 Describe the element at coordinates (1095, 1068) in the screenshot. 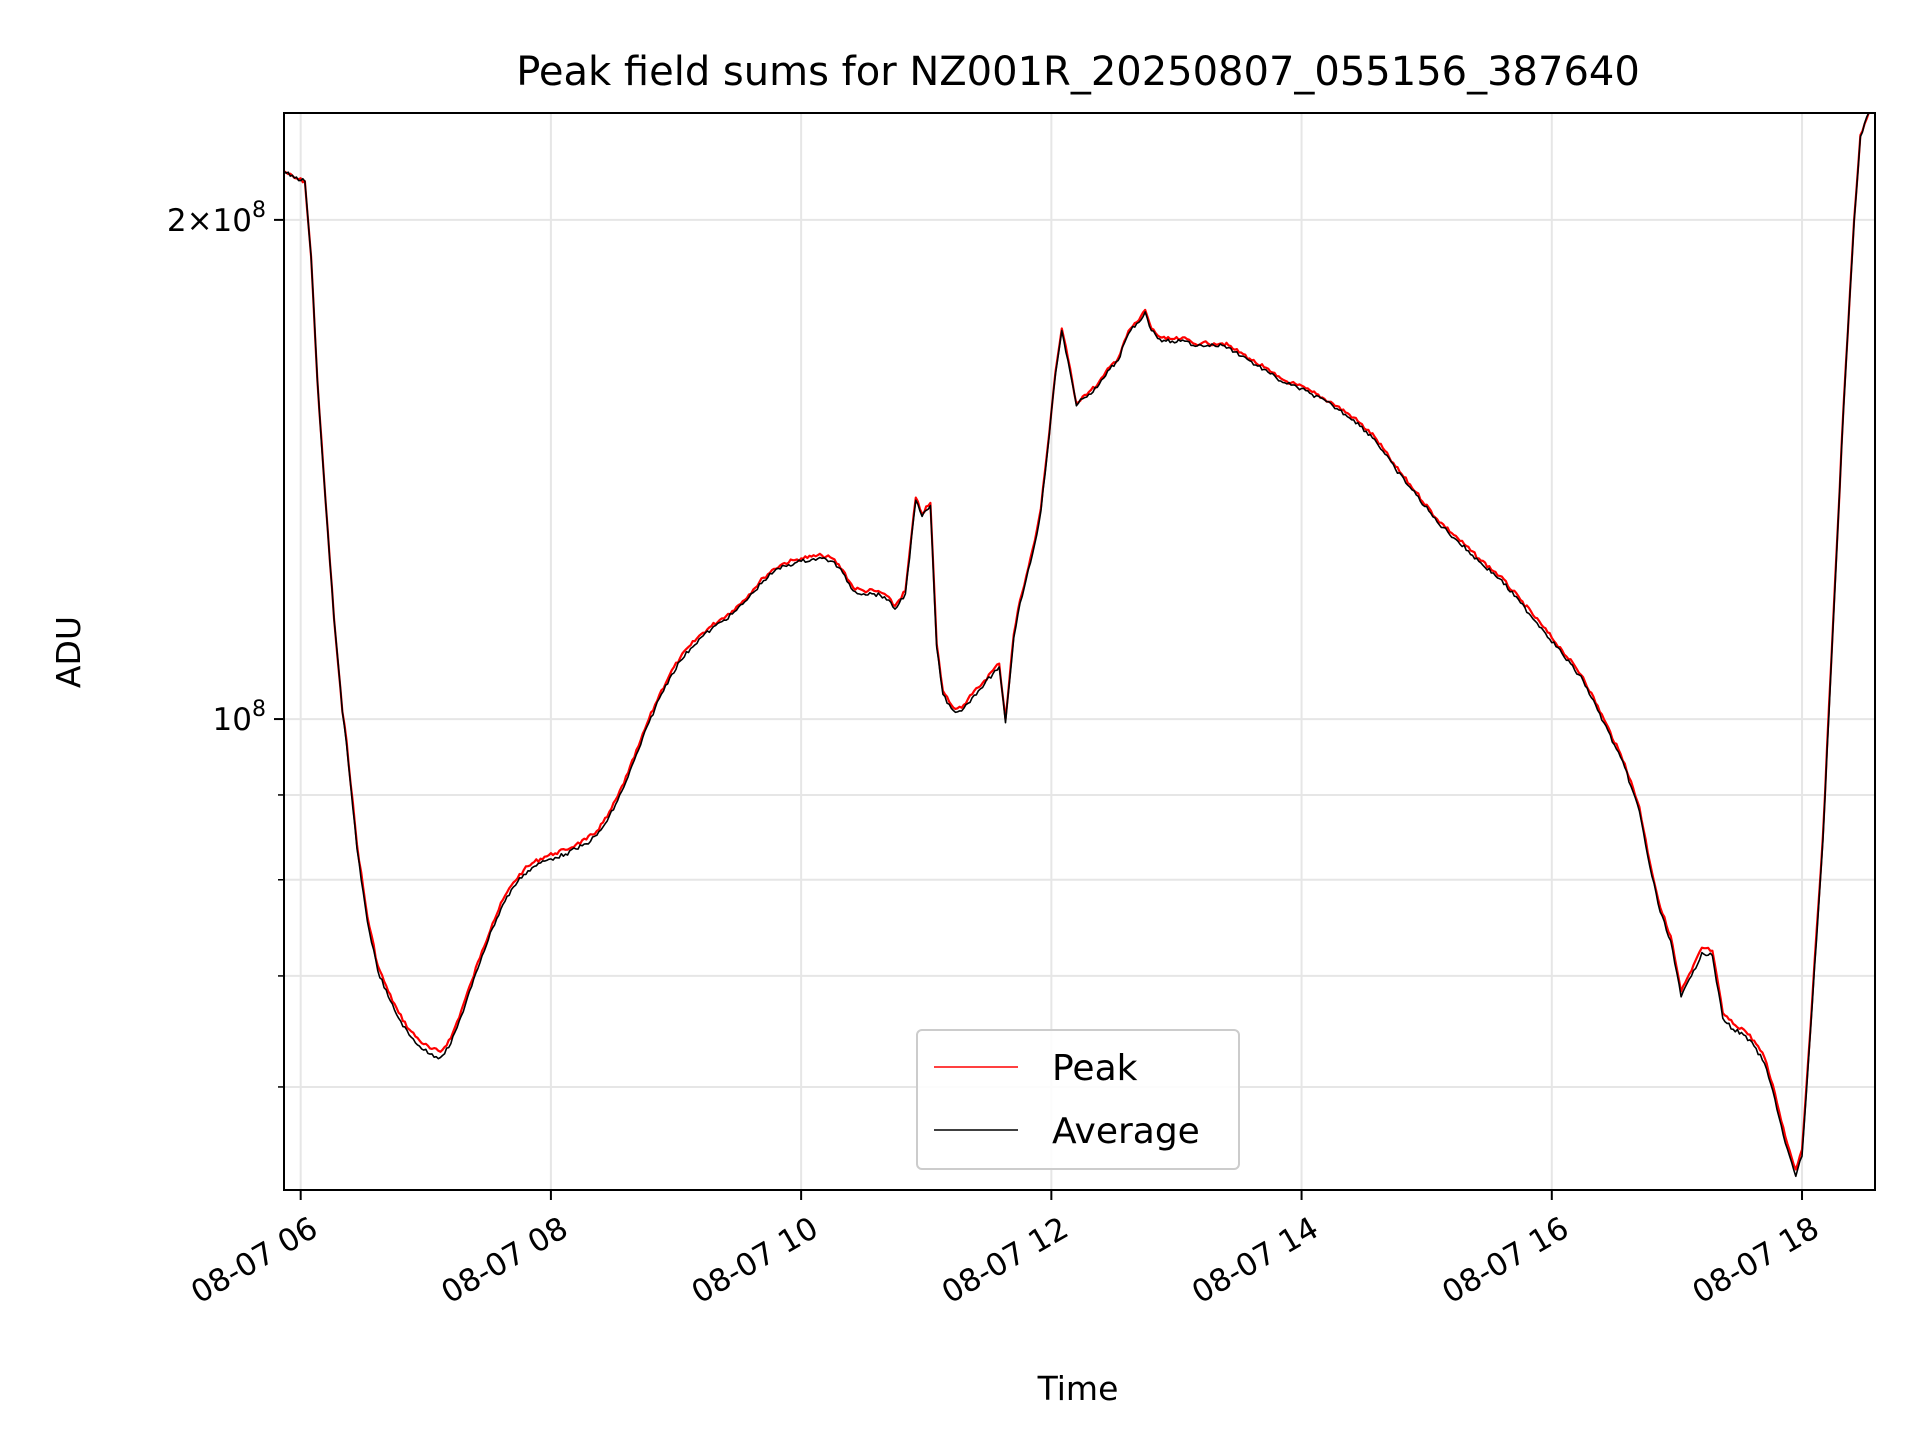

I see `legend-label-peak: Peak` at that location.